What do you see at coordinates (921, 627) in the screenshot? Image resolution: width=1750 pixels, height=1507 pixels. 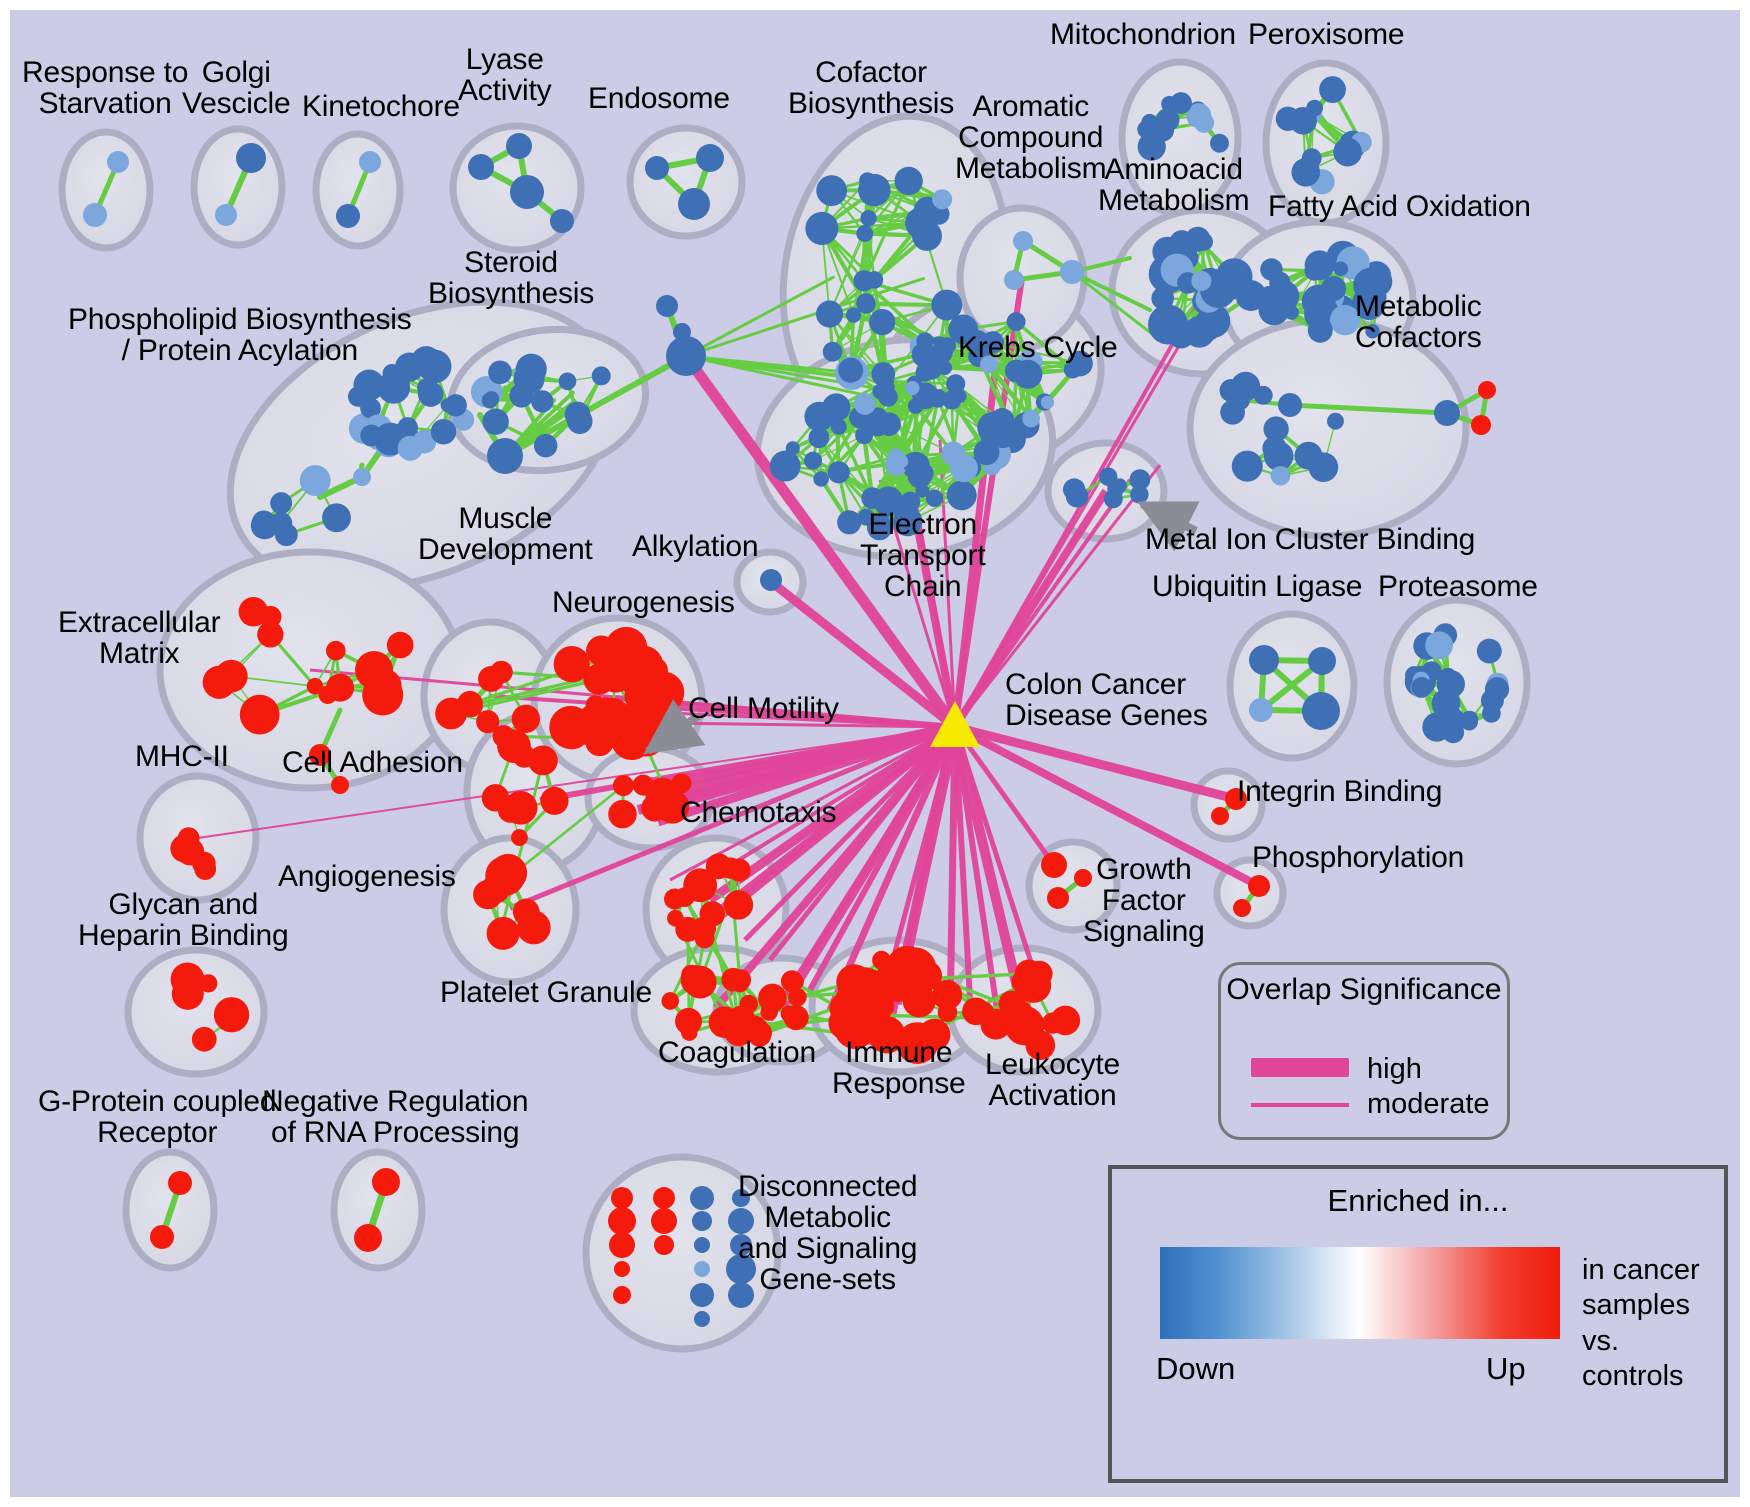 I see `annotation-arrows` at bounding box center [921, 627].